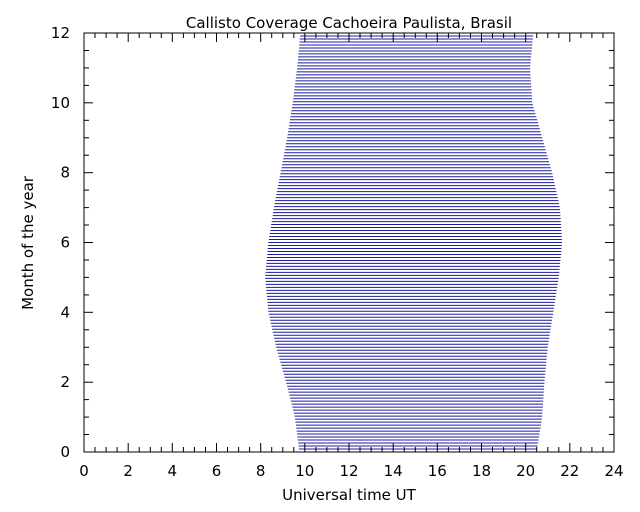 This screenshot has height=512, width=640. What do you see at coordinates (65, 173) in the screenshot?
I see `y-tick-label: 8` at bounding box center [65, 173].